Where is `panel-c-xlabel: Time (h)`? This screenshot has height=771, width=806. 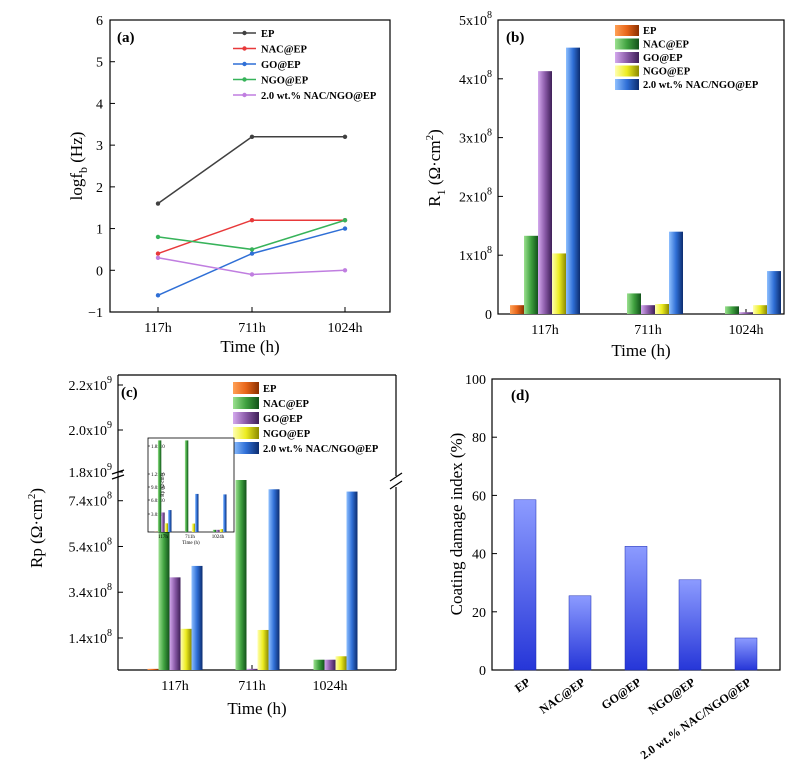
panel-c-xlabel: Time (h) is located at coordinates (256, 708).